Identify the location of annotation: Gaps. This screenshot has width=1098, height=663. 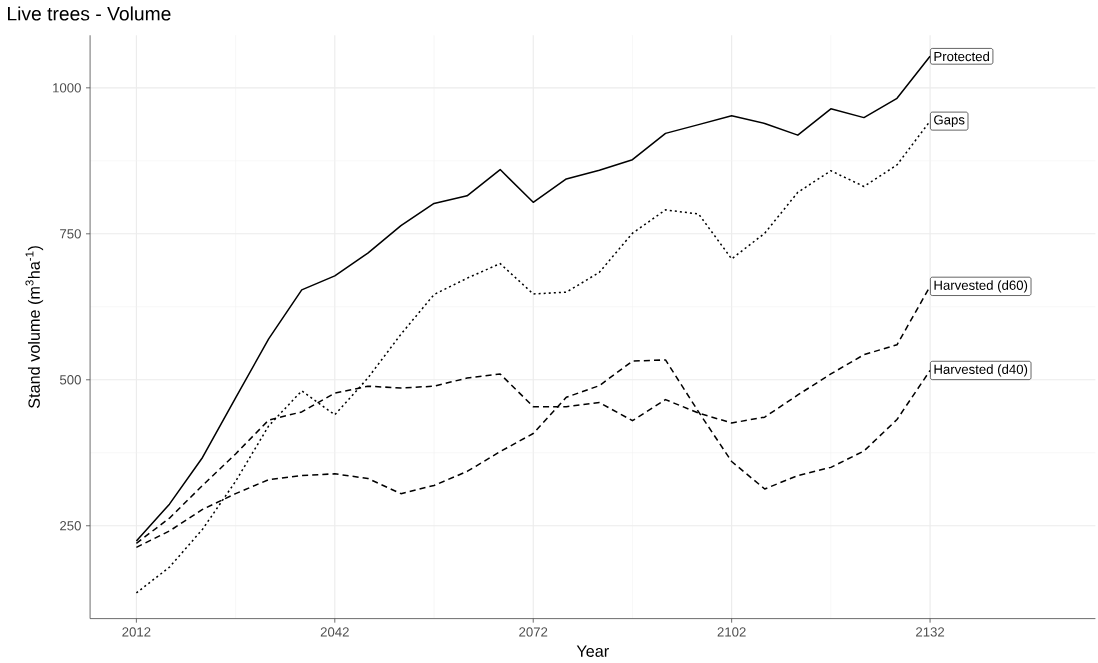
(949, 120).